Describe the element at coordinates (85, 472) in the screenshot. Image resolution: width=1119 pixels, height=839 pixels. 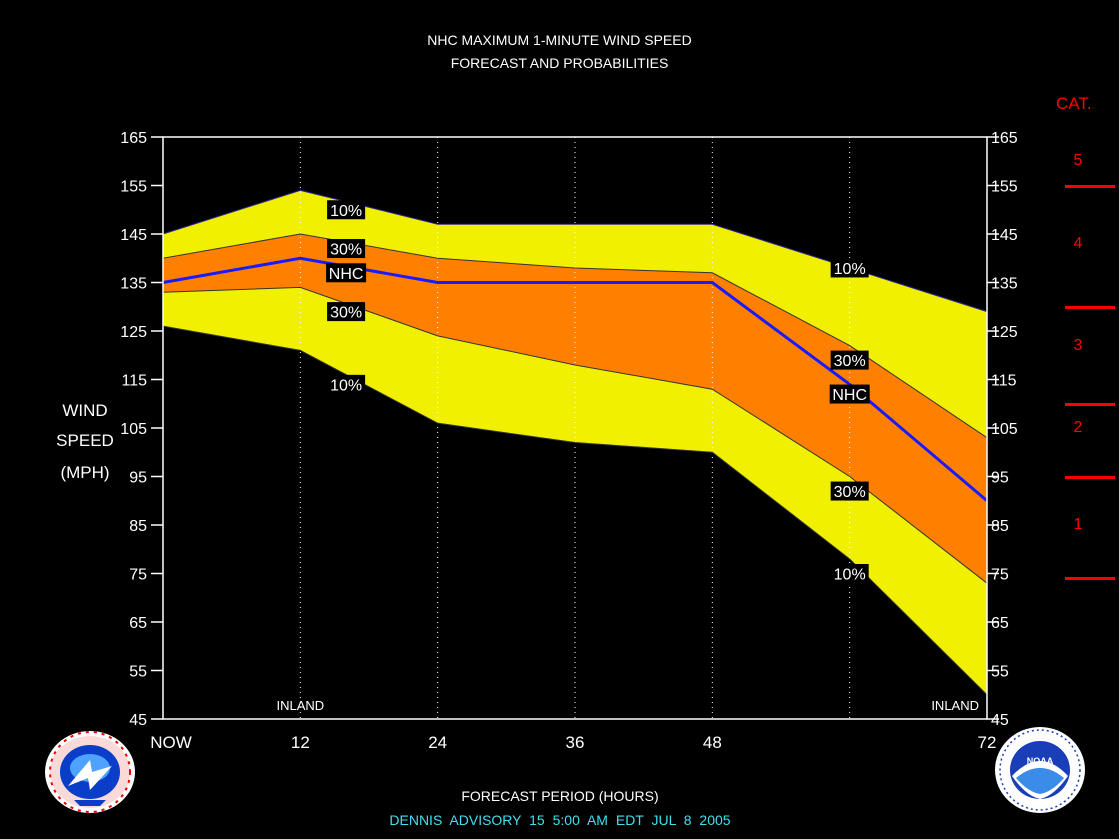
I see `y-axis-label-unit: (MPH)` at that location.